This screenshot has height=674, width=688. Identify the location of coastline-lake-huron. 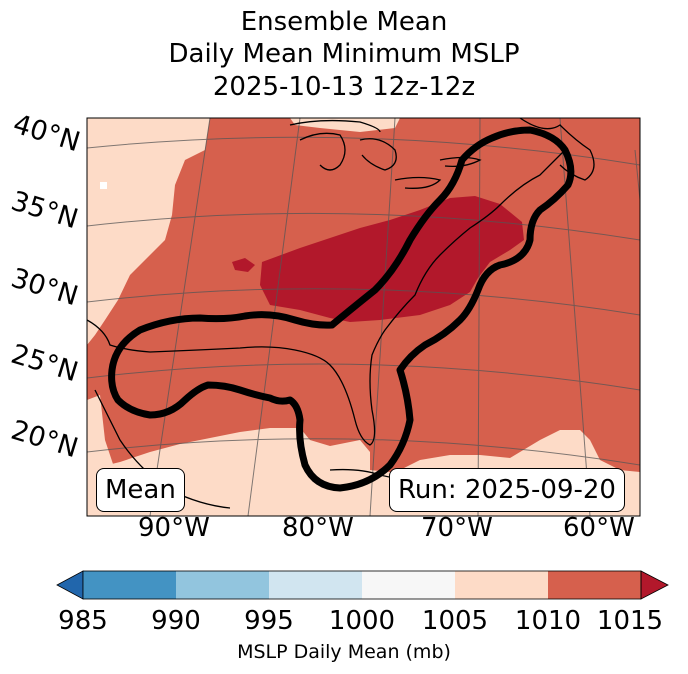
(378, 154).